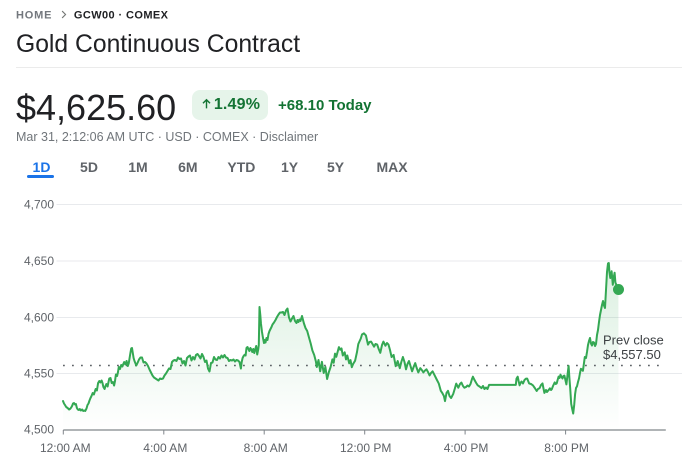 Image resolution: width=682 pixels, height=463 pixels. I want to click on svg-text: 4,650, so click(39, 261).